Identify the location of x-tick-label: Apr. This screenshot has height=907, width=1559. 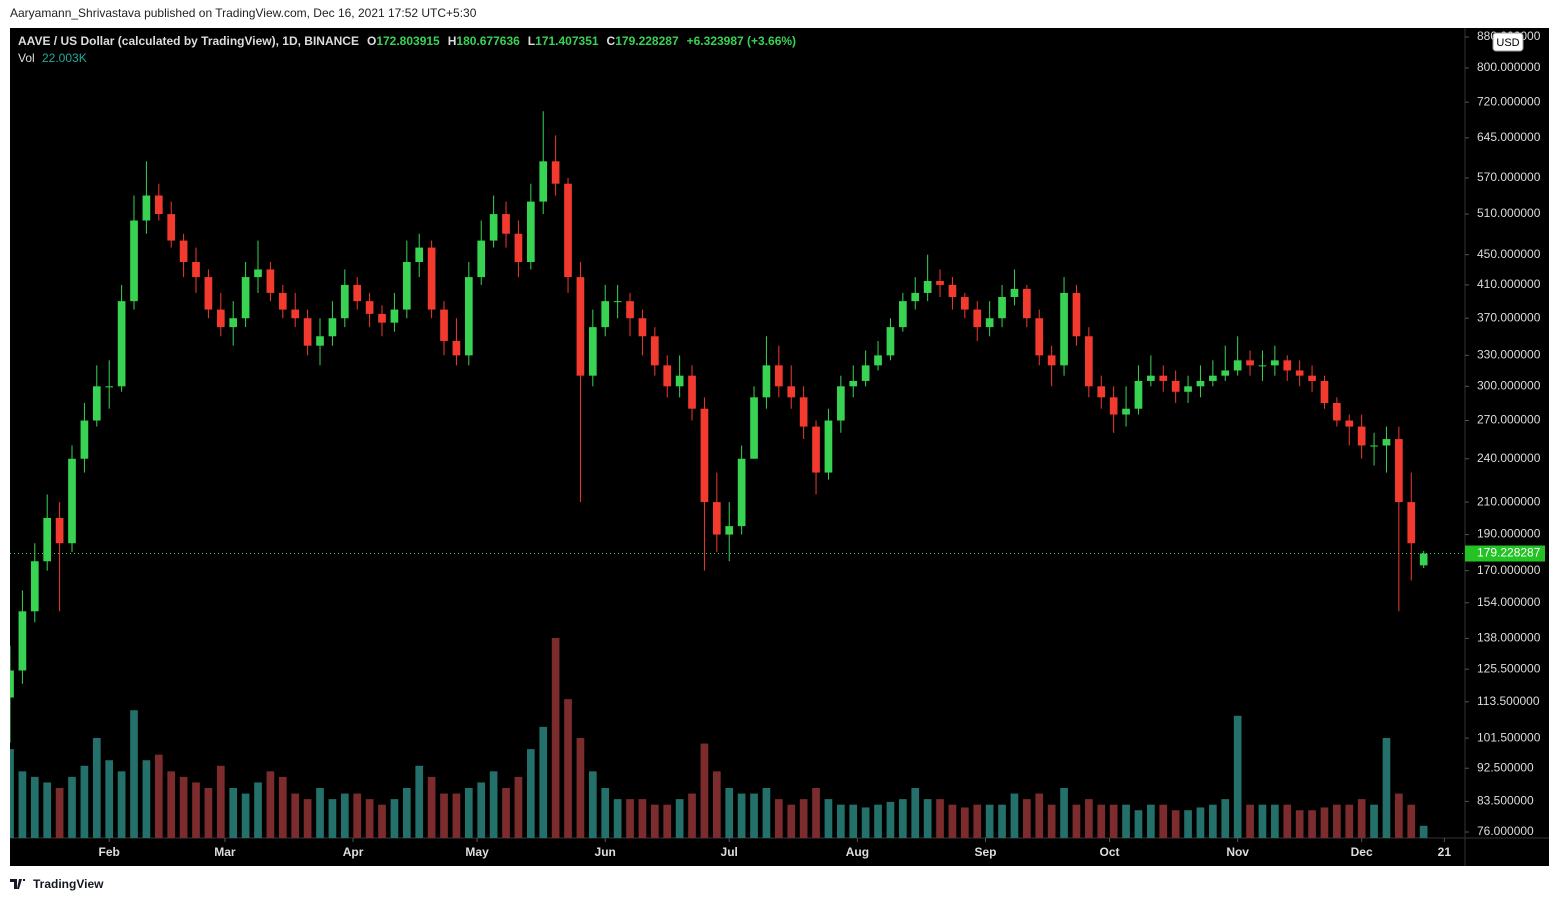
(353, 852).